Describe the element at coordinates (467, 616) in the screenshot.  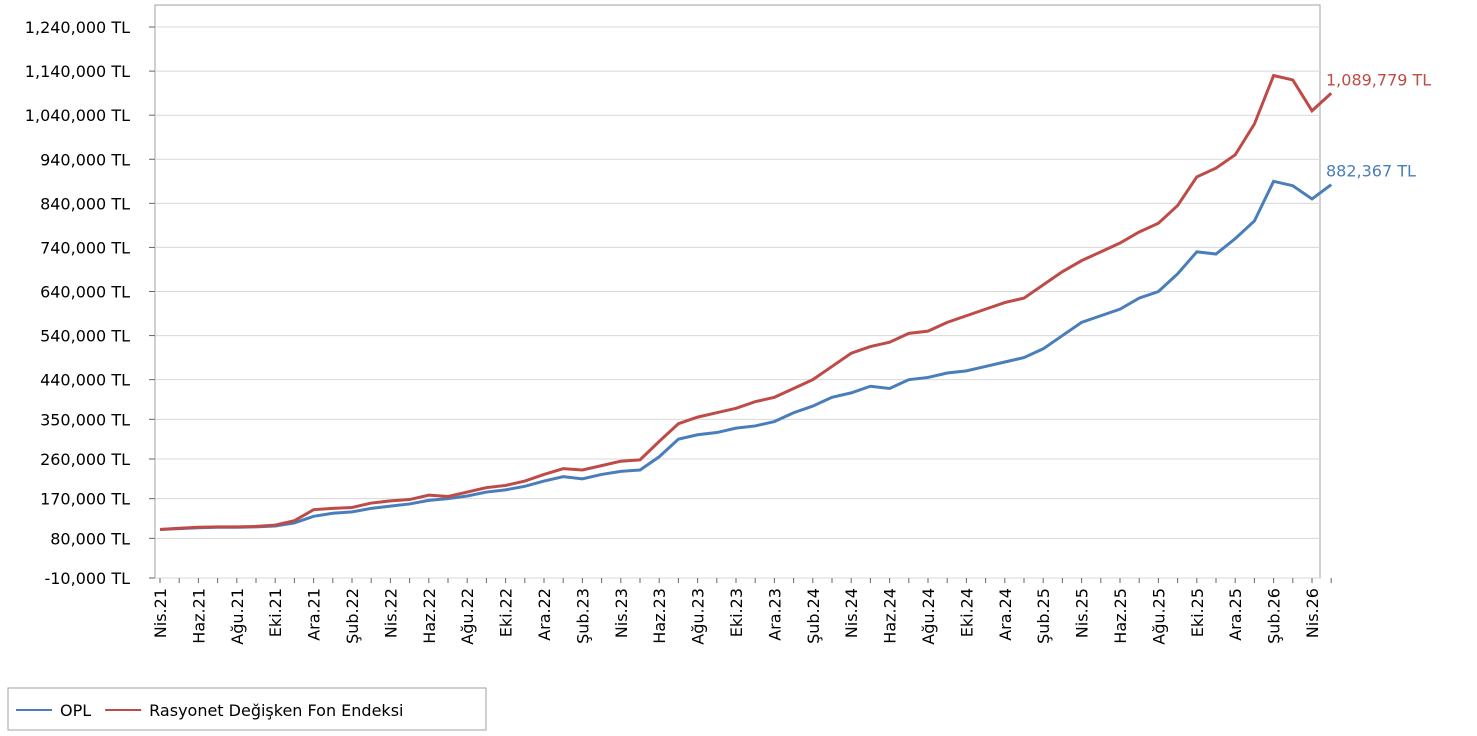
I see `x-tick-label: Ağu.22` at that location.